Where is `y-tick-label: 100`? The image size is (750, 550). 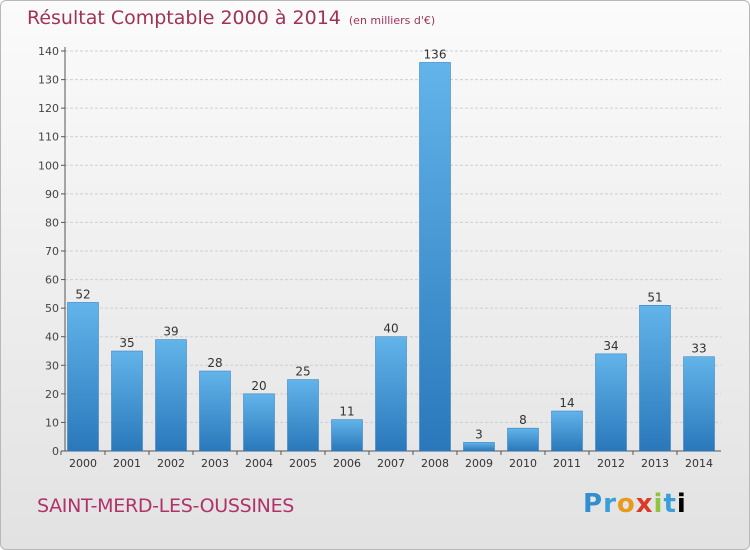
y-tick-label: 100 is located at coordinates (48, 165).